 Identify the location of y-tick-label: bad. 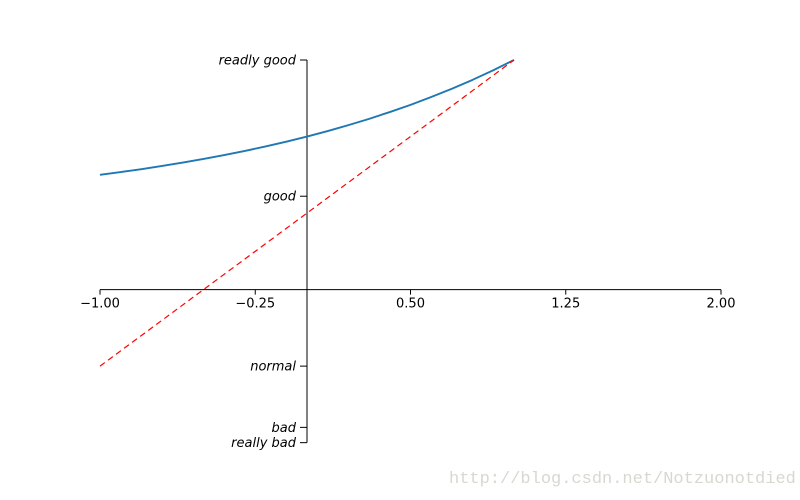
(284, 428).